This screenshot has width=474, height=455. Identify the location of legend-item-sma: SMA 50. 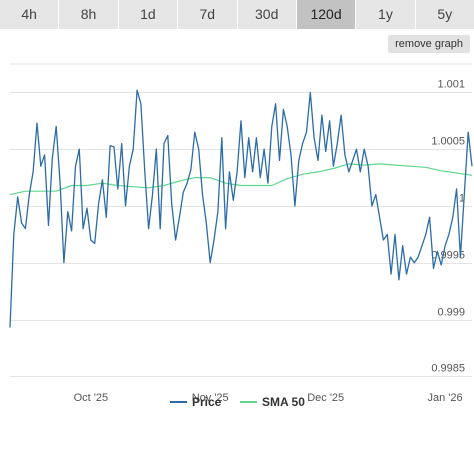
(272, 402).